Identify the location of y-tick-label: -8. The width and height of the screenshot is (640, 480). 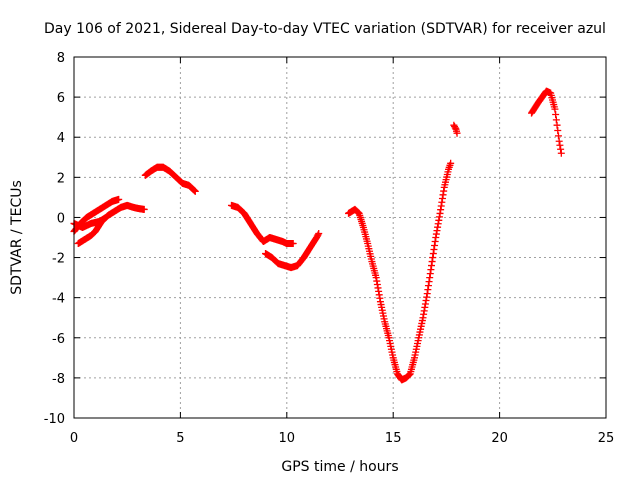
(58, 379).